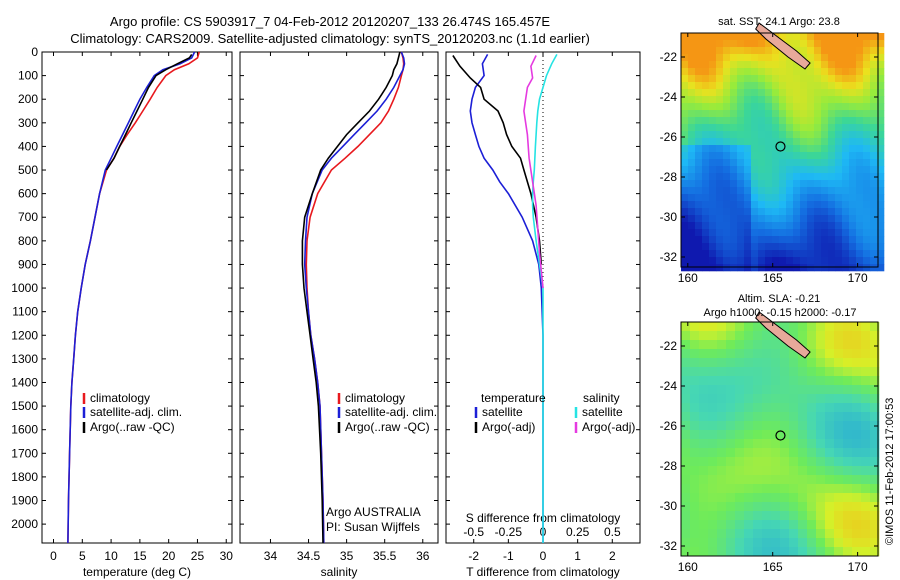 This screenshot has height=580, width=900. What do you see at coordinates (508, 427) in the screenshot?
I see `legend-label: Argo(-adj)` at bounding box center [508, 427].